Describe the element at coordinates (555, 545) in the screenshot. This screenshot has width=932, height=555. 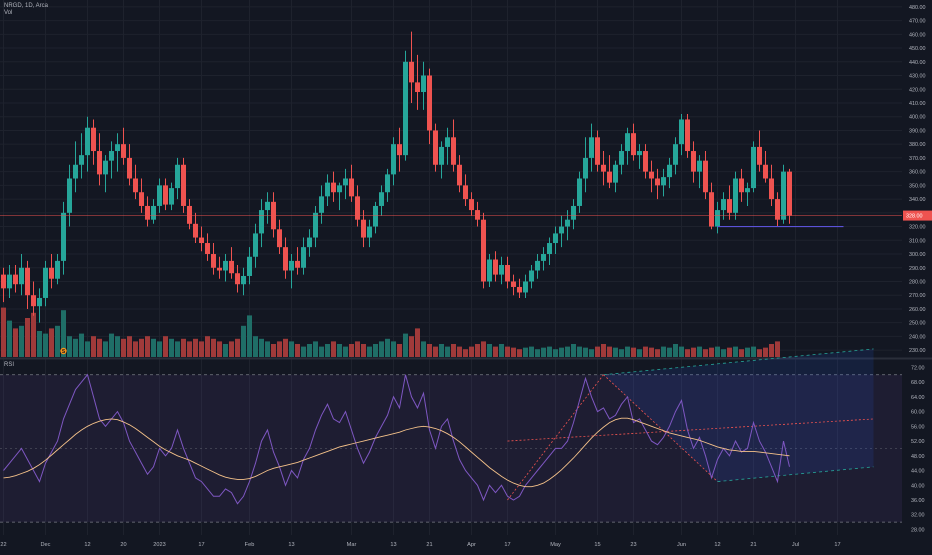
I see `time-tick-label: May` at that location.